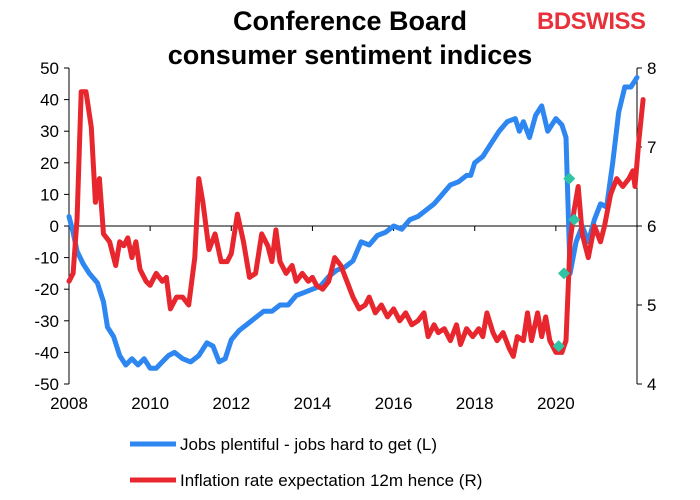  Describe the element at coordinates (651, 147) in the screenshot. I see `y-right-tick-label: 7` at that location.